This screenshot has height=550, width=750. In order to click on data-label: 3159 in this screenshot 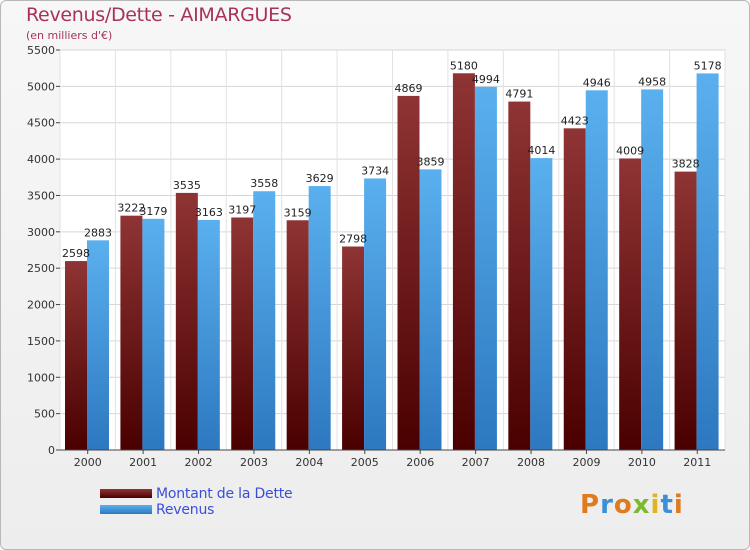, I will do `click(298, 212)`.